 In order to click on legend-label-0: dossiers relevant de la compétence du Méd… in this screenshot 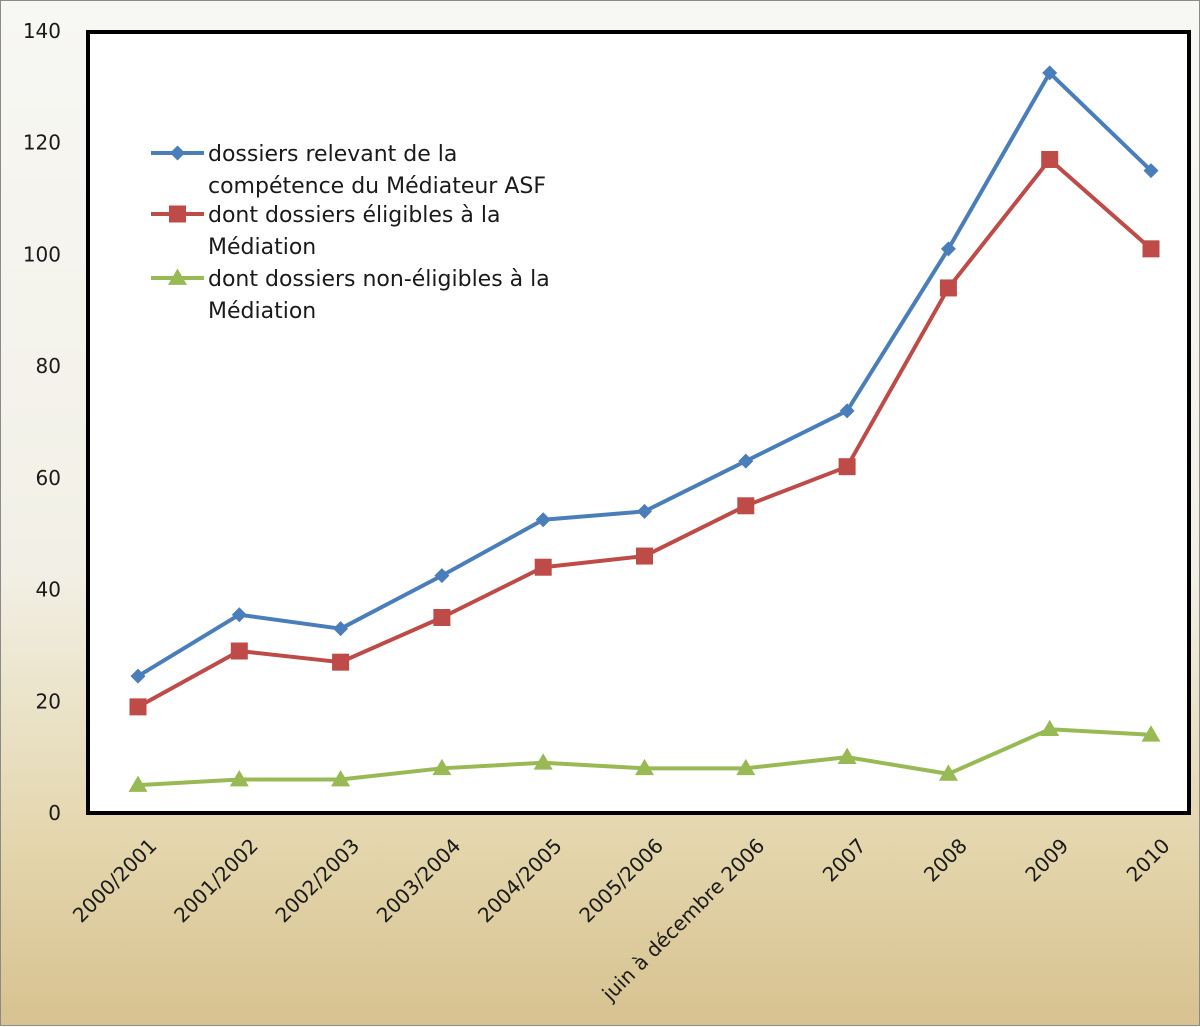, I will do `click(377, 170)`.